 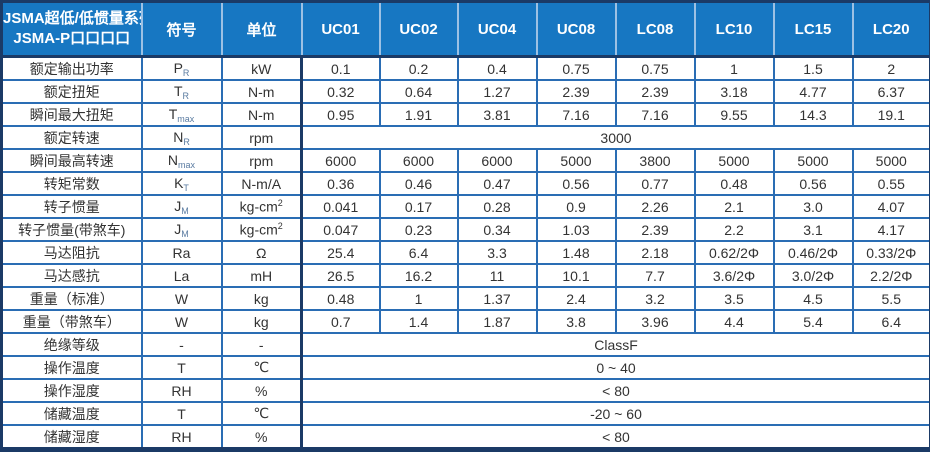 I want to click on value-cell-uc08: 0.56, so click(x=576, y=183).